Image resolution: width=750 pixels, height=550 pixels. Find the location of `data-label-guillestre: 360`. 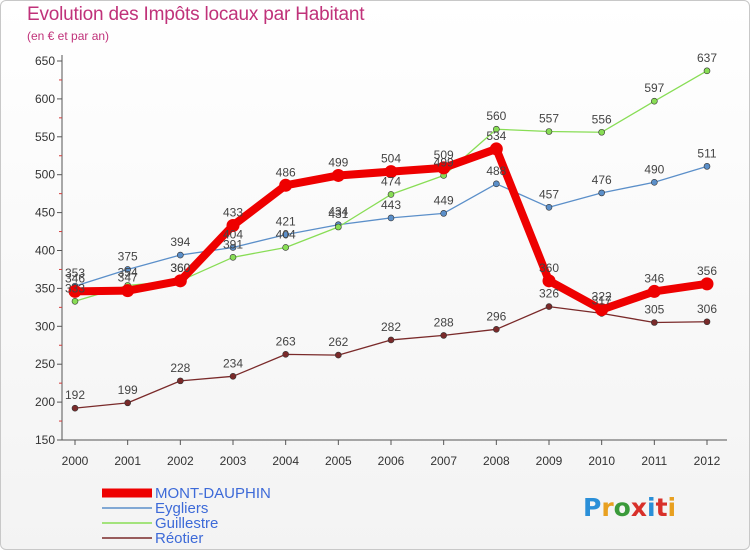

data-label-guillestre: 360 is located at coordinates (180, 268).